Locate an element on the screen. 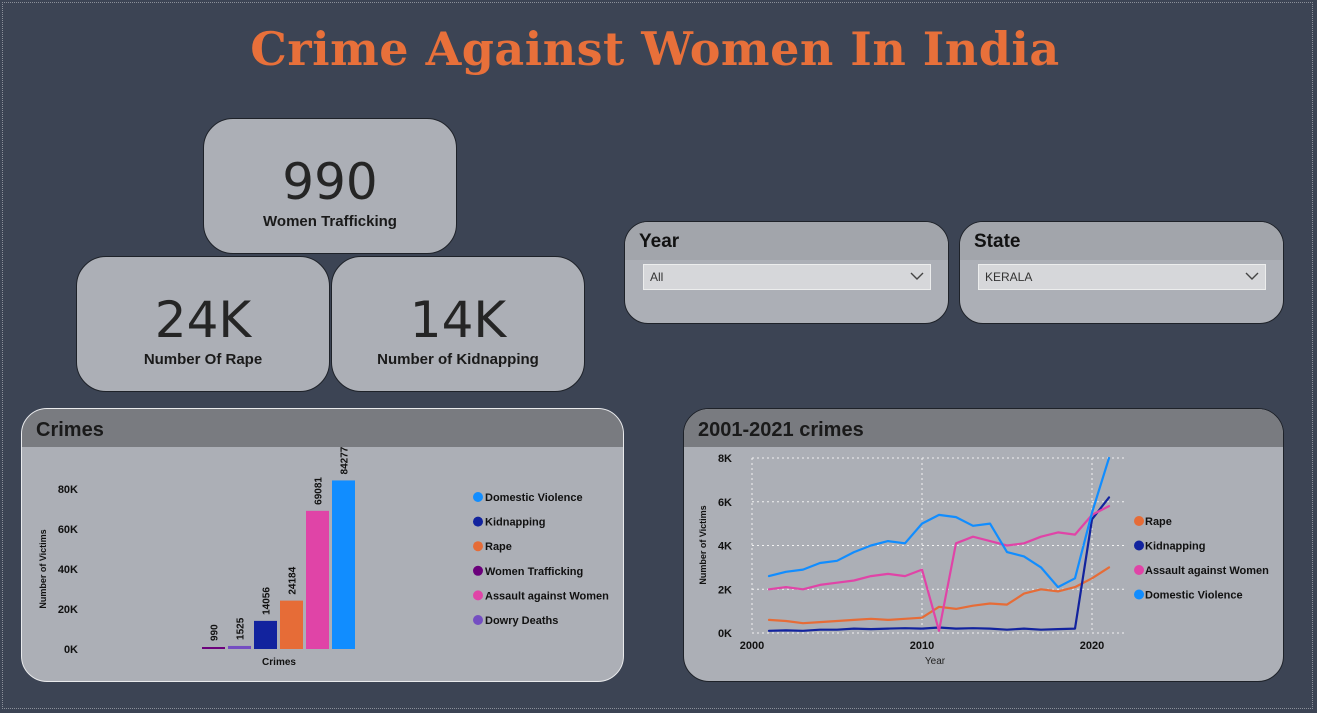 The width and height of the screenshot is (1317, 713). year-dropdown: All is located at coordinates (787, 277).